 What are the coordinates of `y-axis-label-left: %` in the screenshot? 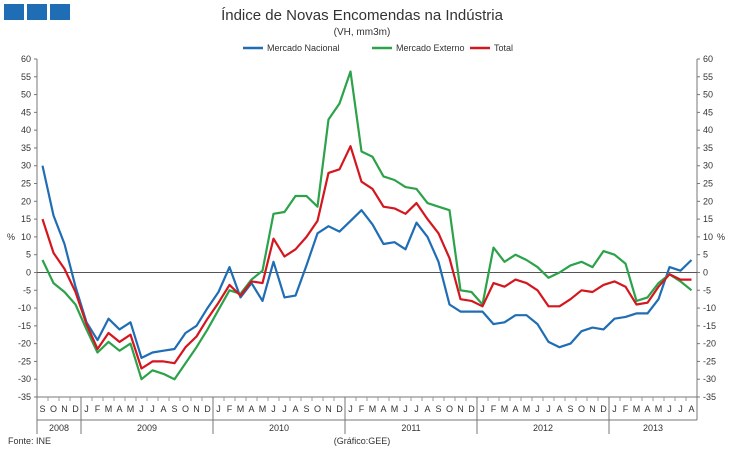 It's located at (11, 237).